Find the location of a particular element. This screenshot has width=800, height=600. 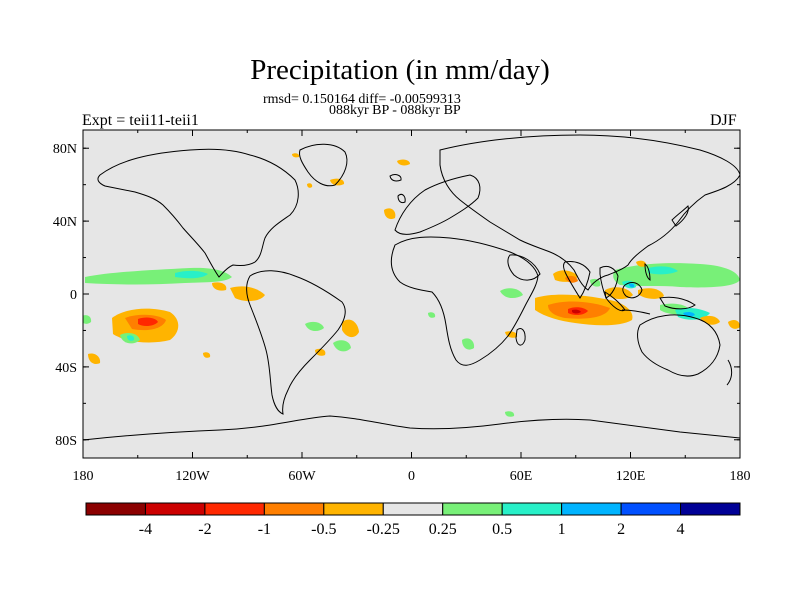

y-tick-label: 80N is located at coordinates (65, 149).